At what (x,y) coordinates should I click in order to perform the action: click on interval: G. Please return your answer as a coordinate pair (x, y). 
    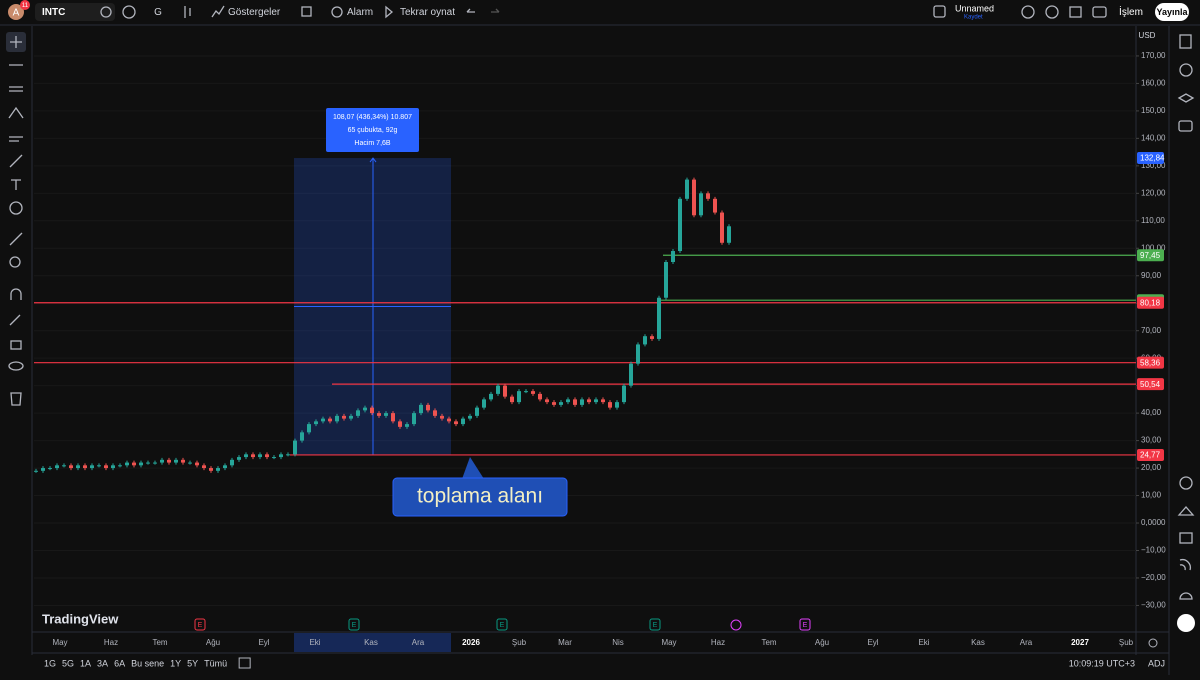
    Looking at the image, I should click on (158, 12).